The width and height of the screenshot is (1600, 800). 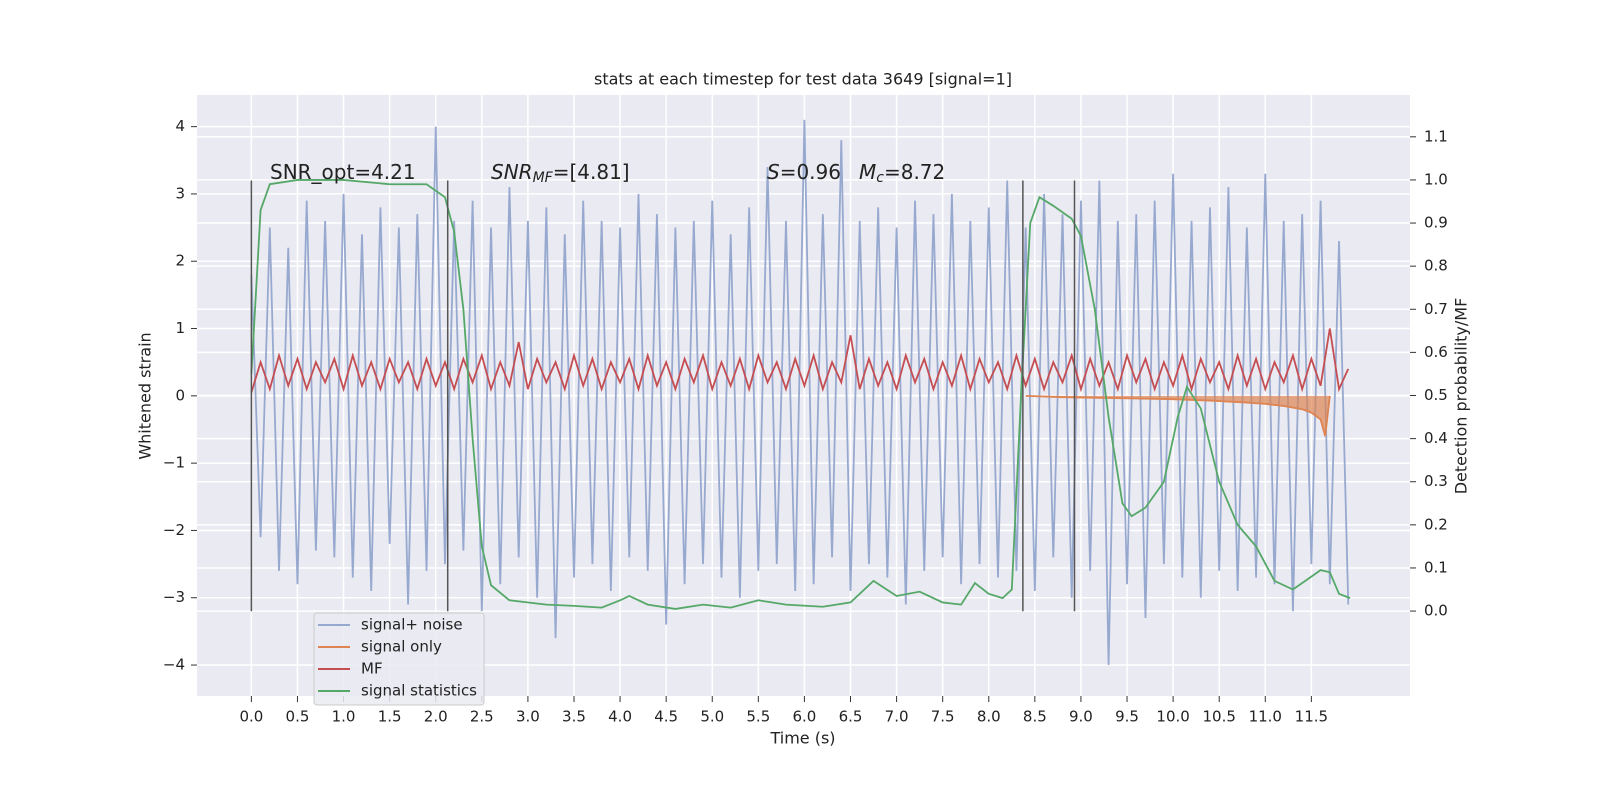 I want to click on annotation: SNR_opt=4.21, so click(x=343, y=172).